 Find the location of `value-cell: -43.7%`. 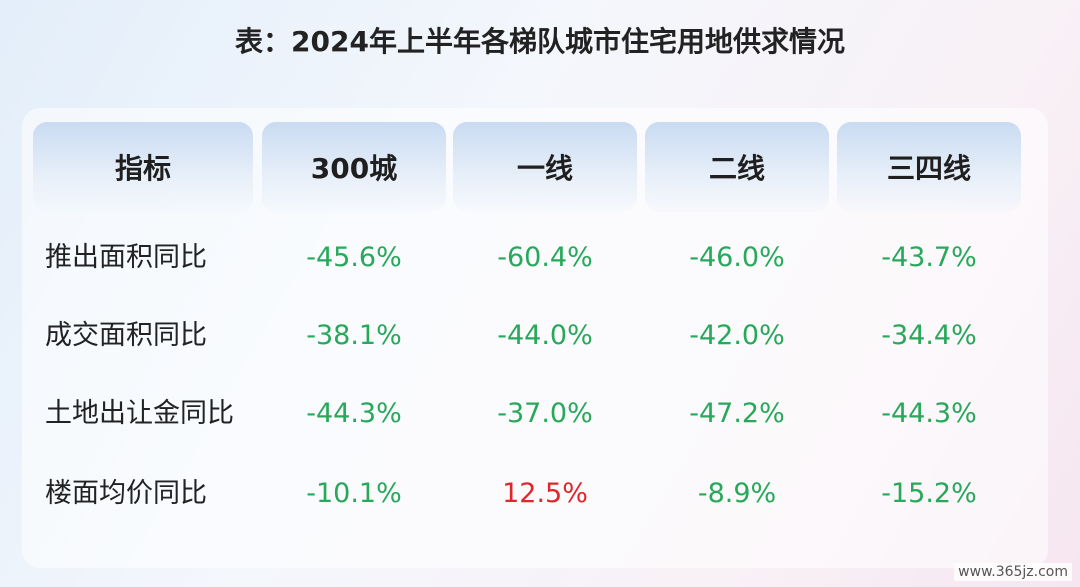

value-cell: -43.7% is located at coordinates (929, 257).